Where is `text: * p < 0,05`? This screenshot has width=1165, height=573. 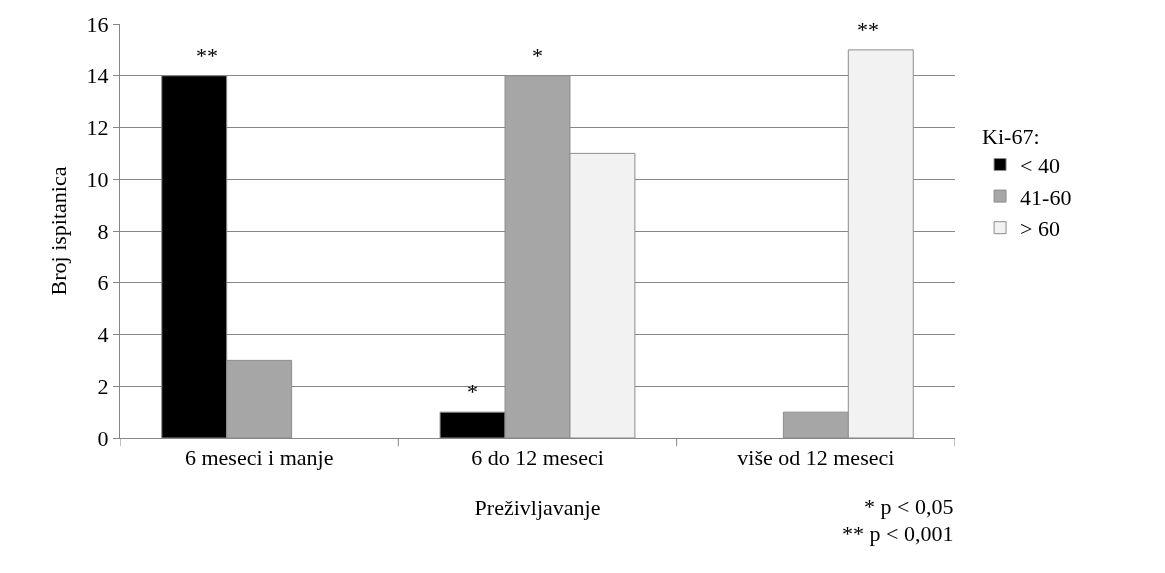 text: * p < 0,05 is located at coordinates (909, 506).